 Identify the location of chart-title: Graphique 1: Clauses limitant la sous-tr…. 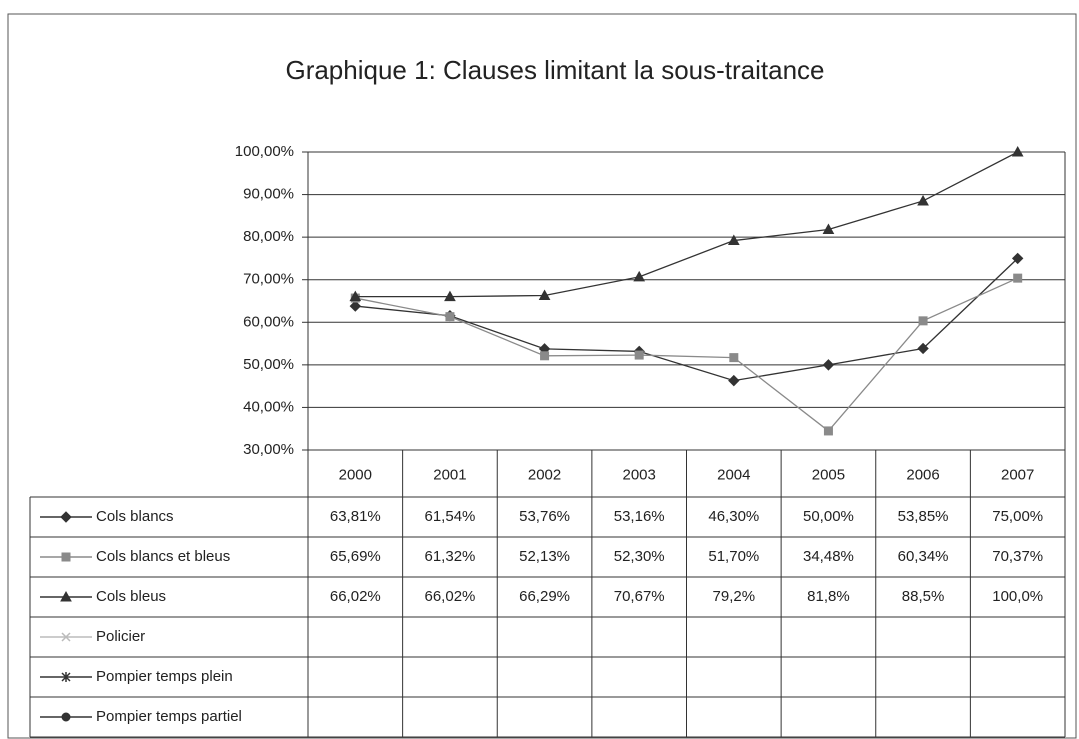
(554, 70).